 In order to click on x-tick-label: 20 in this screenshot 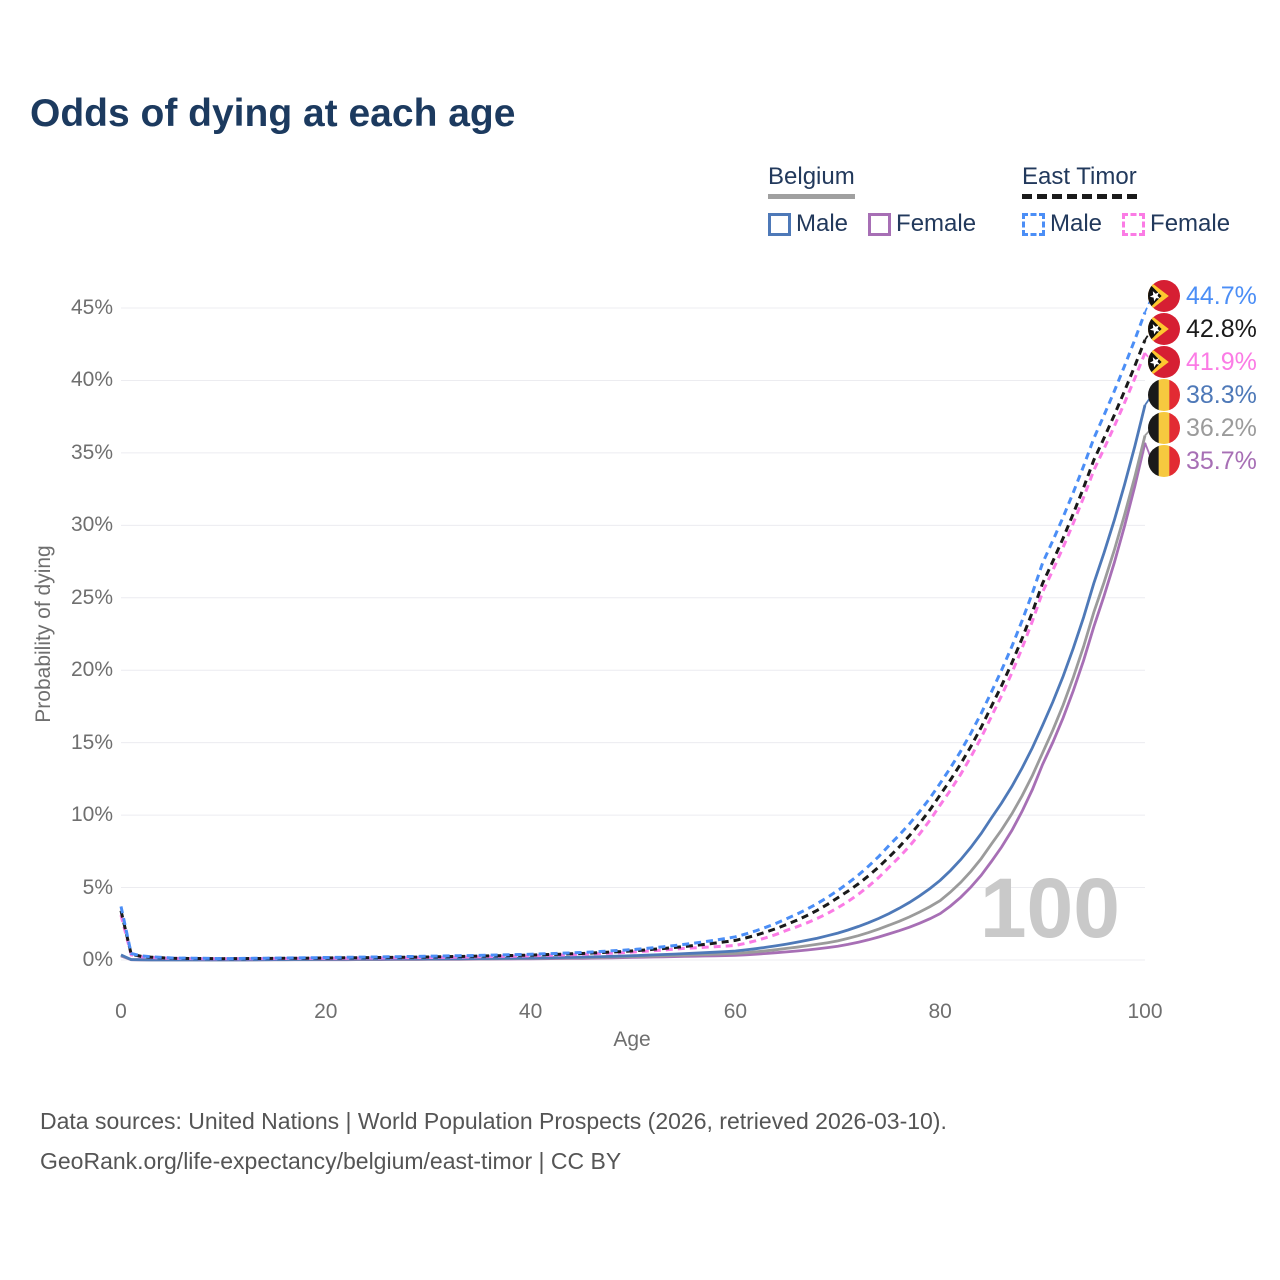, I will do `click(326, 1011)`.